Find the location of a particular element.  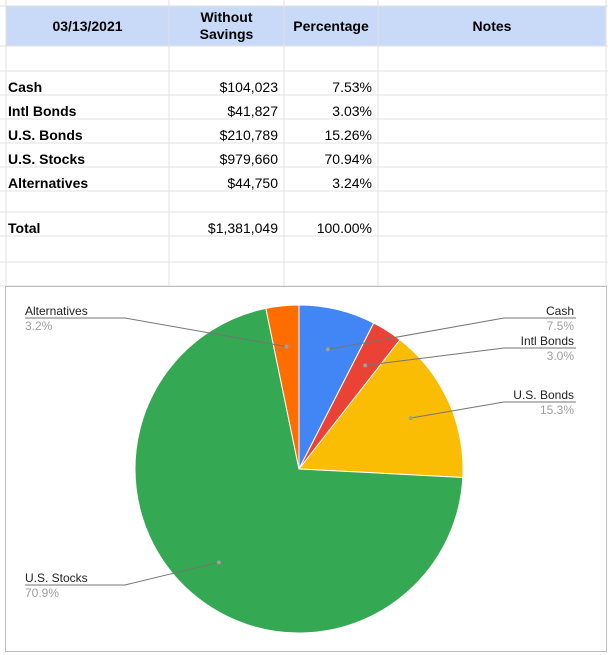

slice-label-intl-bonds: Intl Bonds is located at coordinates (547, 341).